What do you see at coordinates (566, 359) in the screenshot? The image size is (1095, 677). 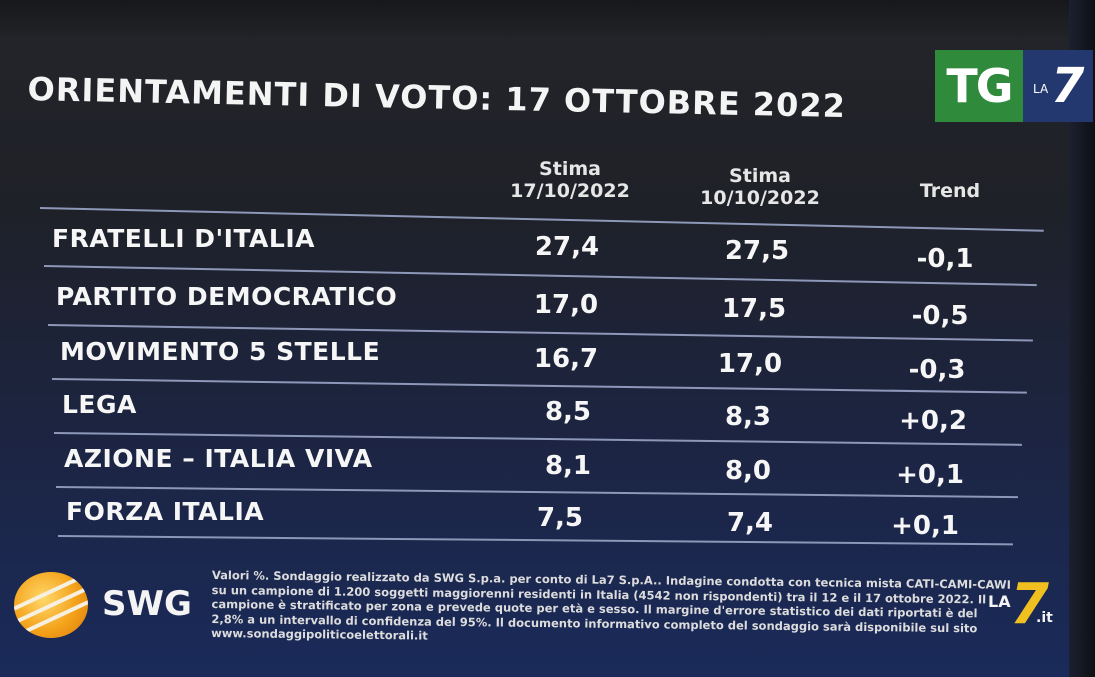 I see `estimate-current-value: 16,7` at bounding box center [566, 359].